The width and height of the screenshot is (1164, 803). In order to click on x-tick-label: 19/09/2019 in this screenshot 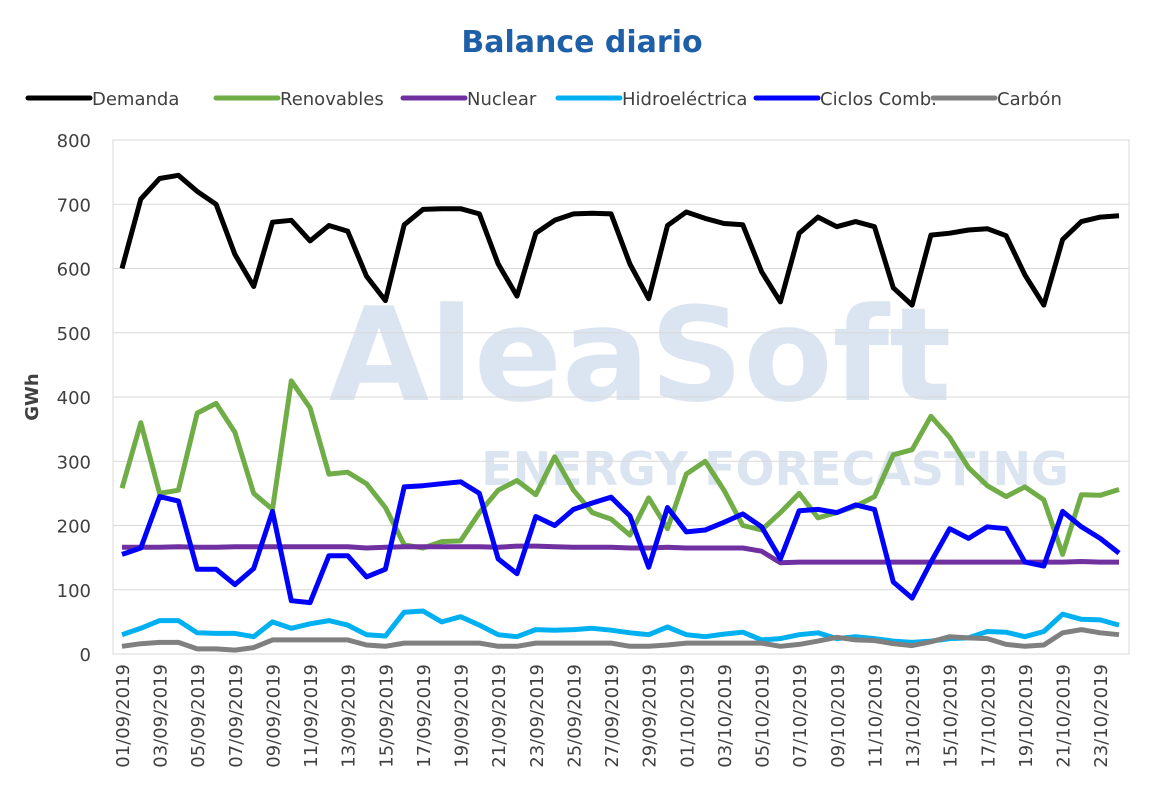, I will do `click(462, 716)`.